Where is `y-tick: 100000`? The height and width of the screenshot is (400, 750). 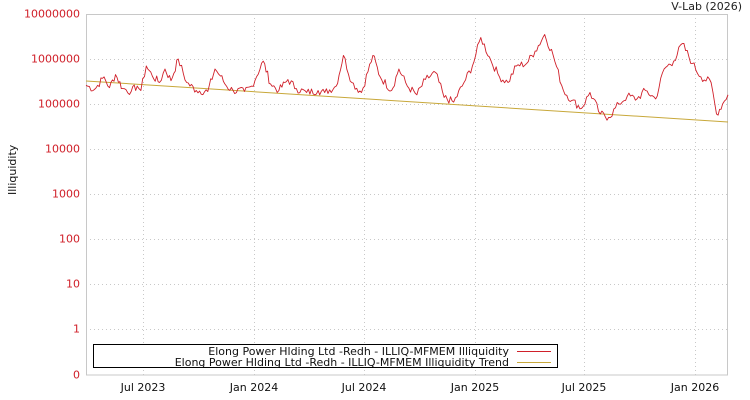 y-tick: 100000 is located at coordinates (59, 104).